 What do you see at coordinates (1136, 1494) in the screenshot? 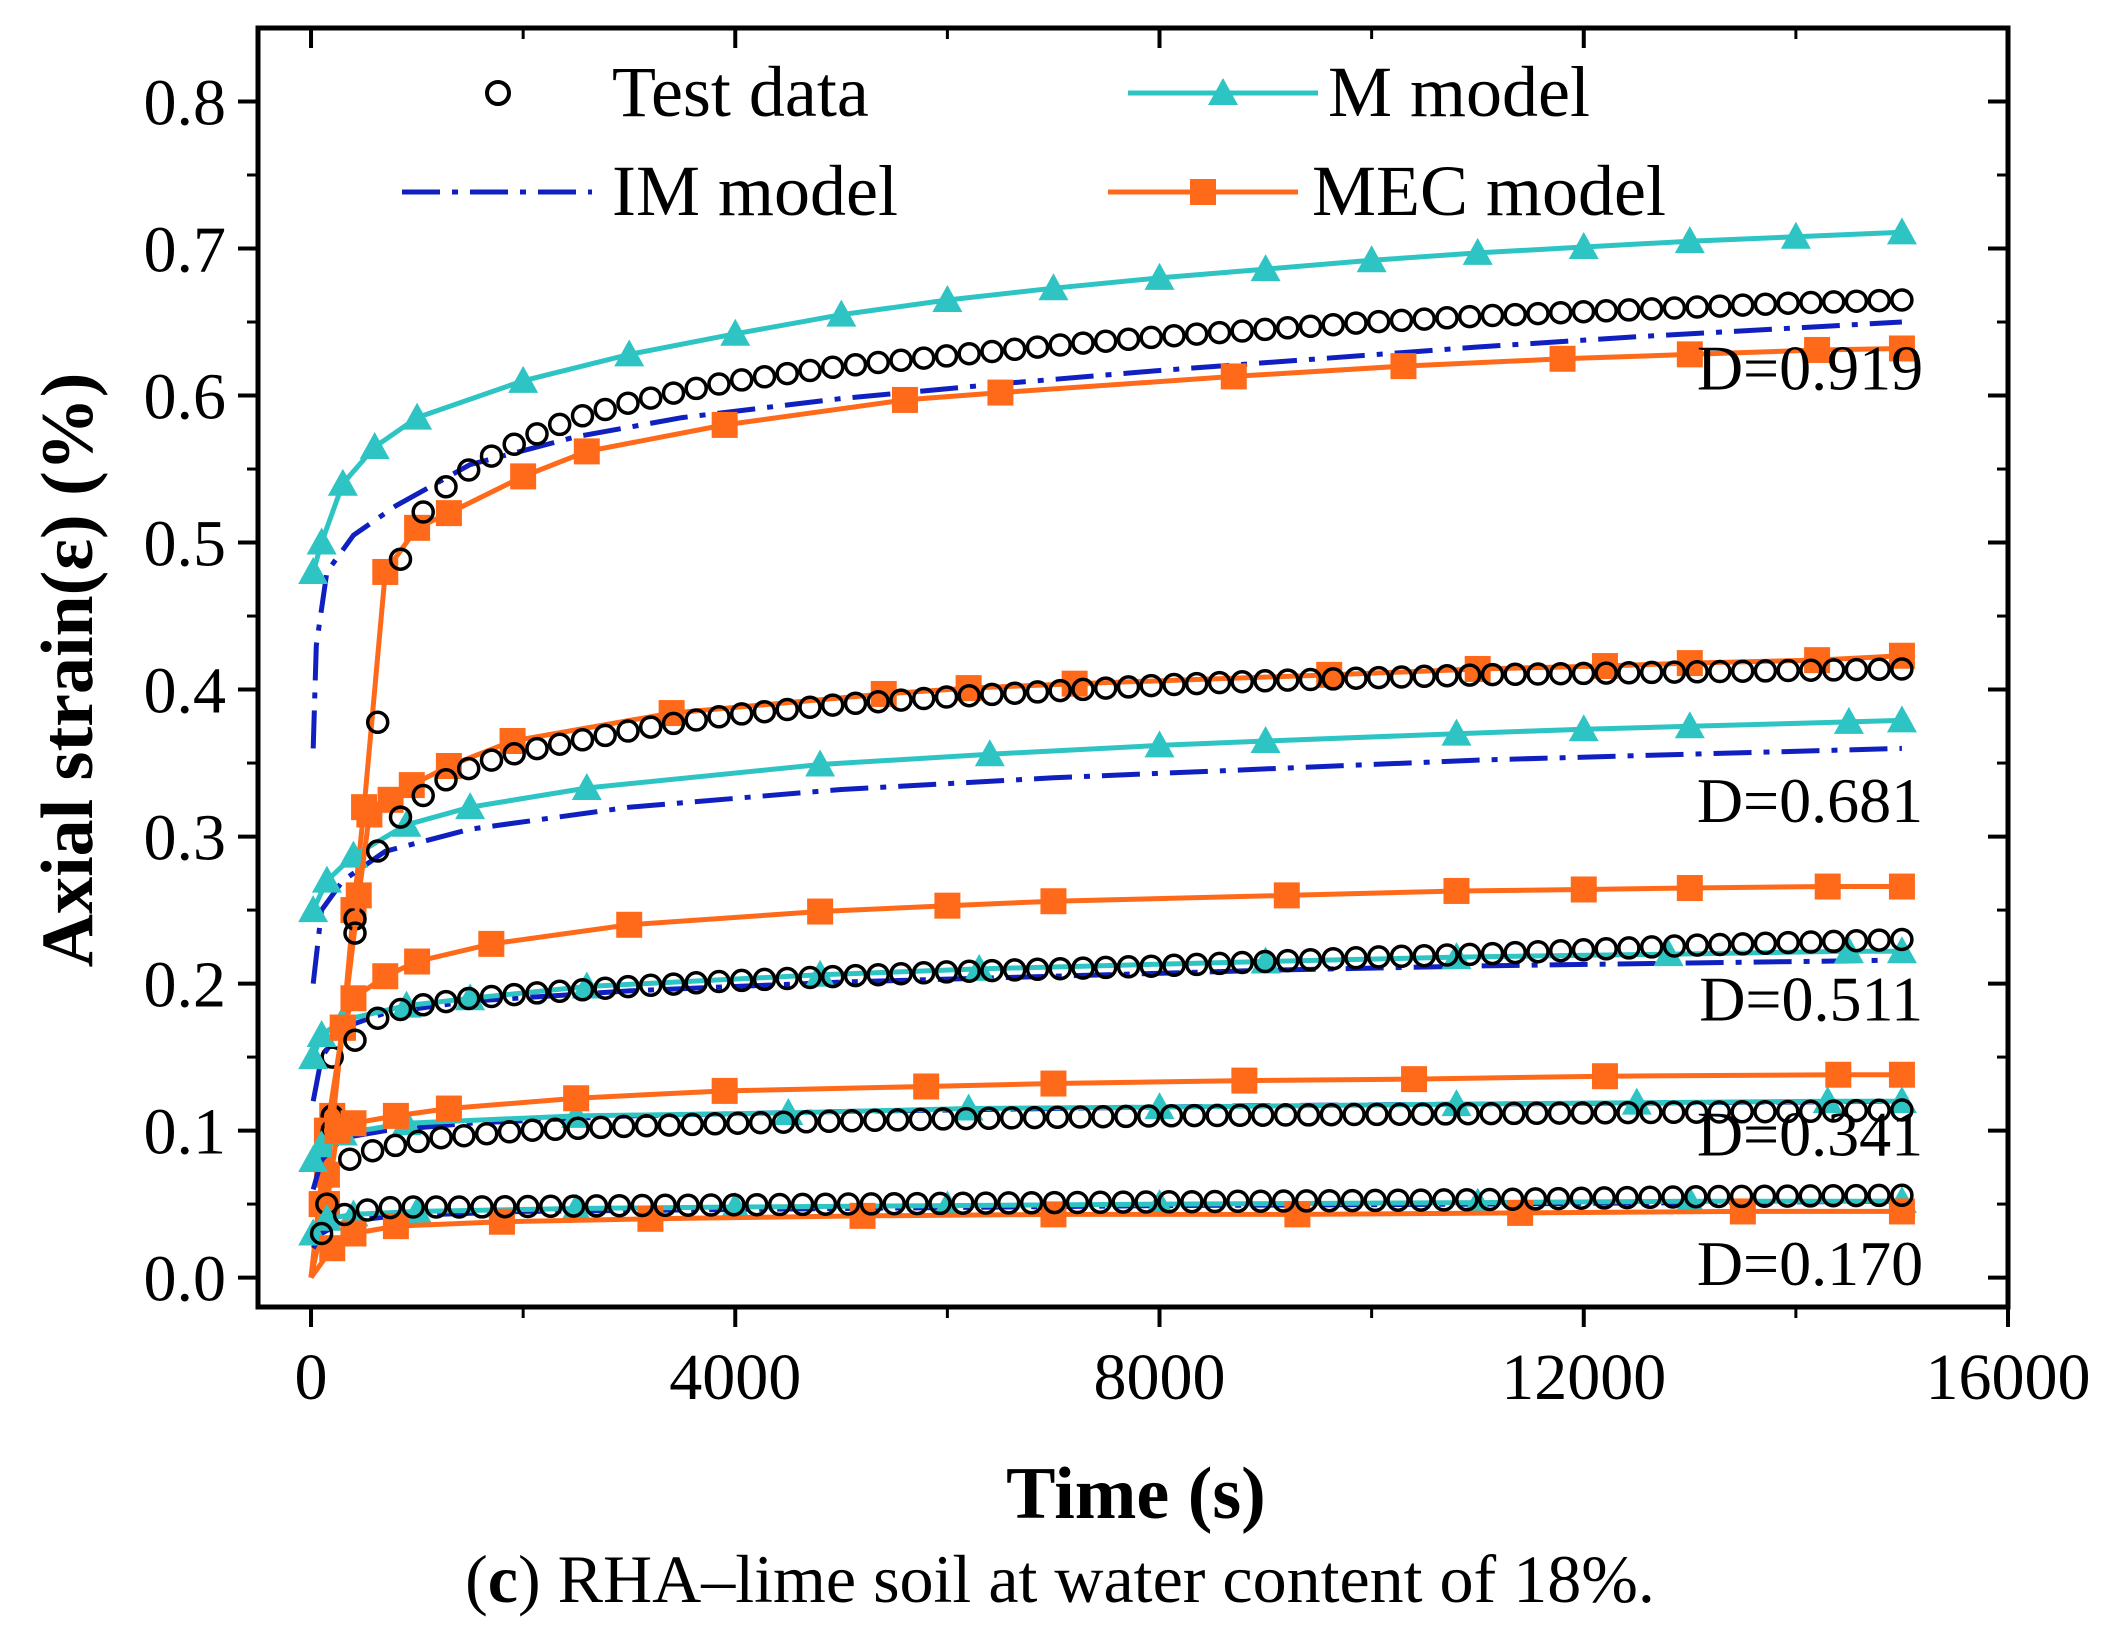
I see `x-axis-label: Time (s)` at bounding box center [1136, 1494].